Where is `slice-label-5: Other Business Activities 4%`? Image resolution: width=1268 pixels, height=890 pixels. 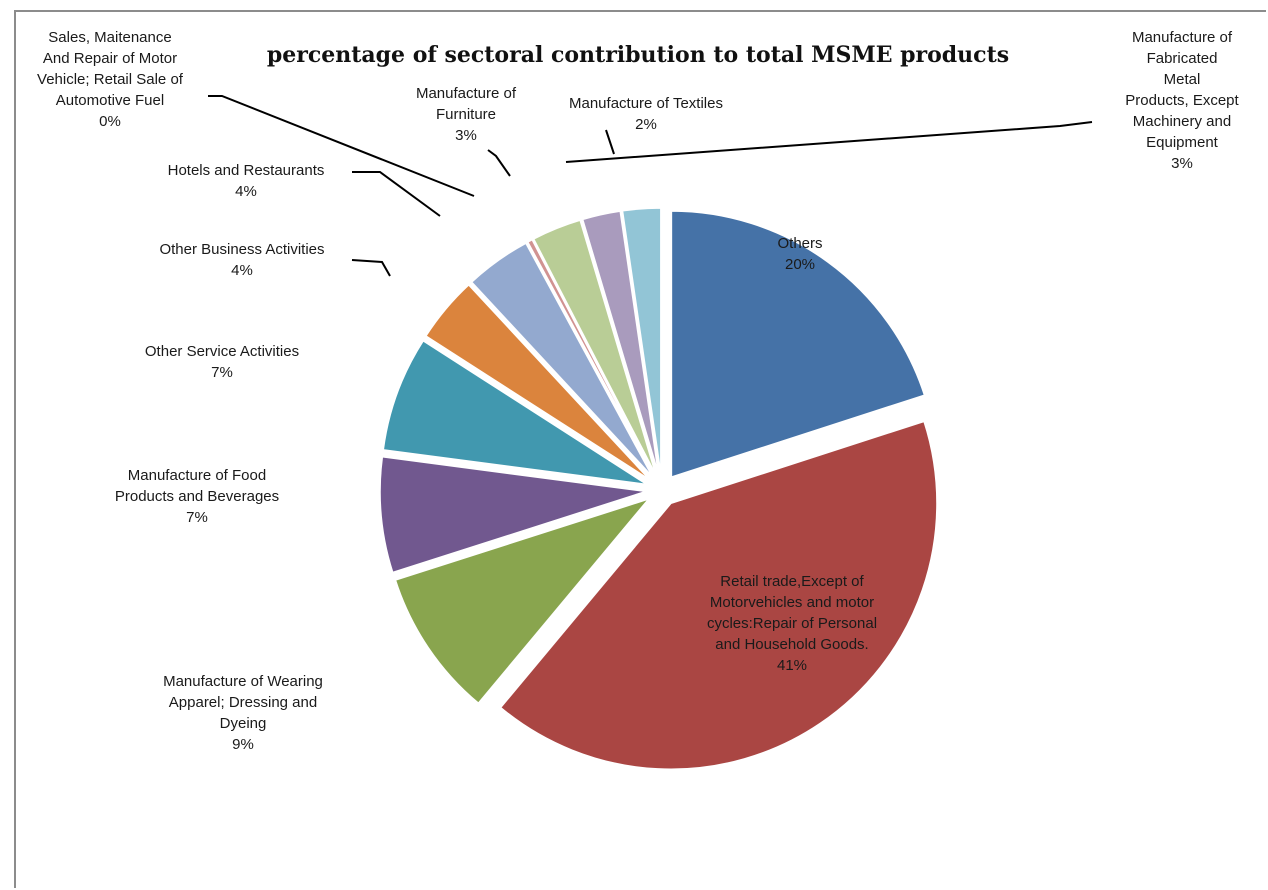
slice-label-5: Other Business Activities 4% is located at coordinates (241, 260).